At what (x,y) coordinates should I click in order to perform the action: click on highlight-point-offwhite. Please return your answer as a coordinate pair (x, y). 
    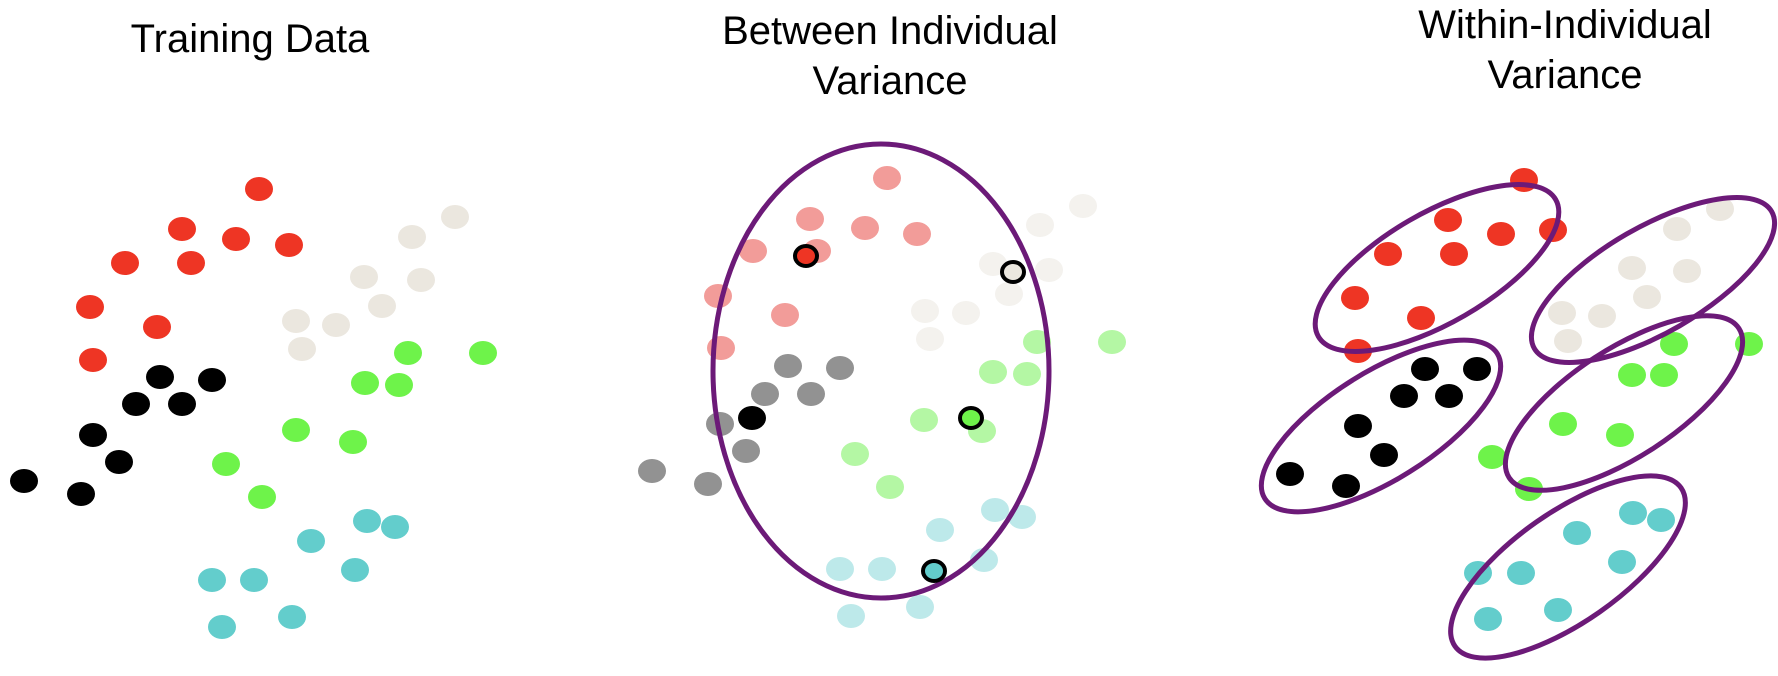
    Looking at the image, I should click on (1013, 272).